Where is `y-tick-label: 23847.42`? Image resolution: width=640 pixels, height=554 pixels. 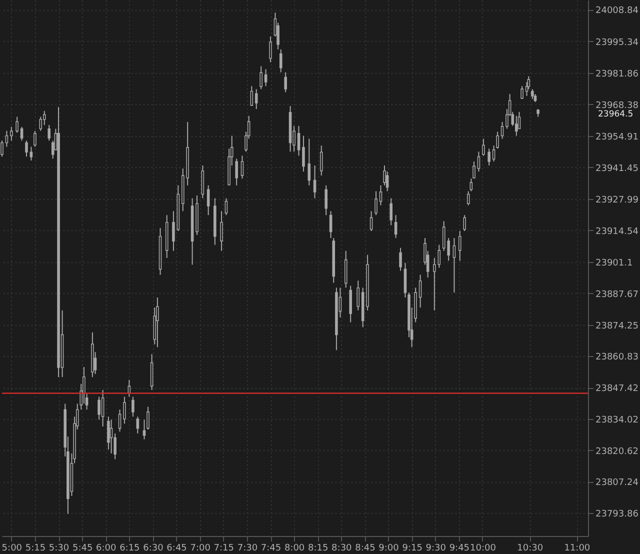
y-tick-label: 23847.42 is located at coordinates (617, 389).